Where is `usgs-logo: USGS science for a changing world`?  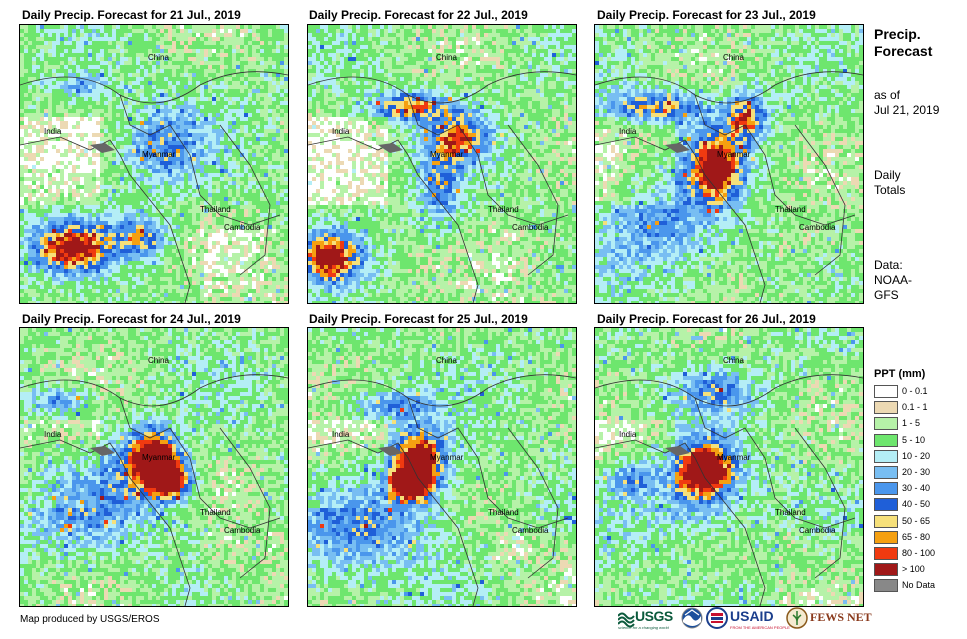 usgs-logo: USGS science for a changing world is located at coordinates (648, 619).